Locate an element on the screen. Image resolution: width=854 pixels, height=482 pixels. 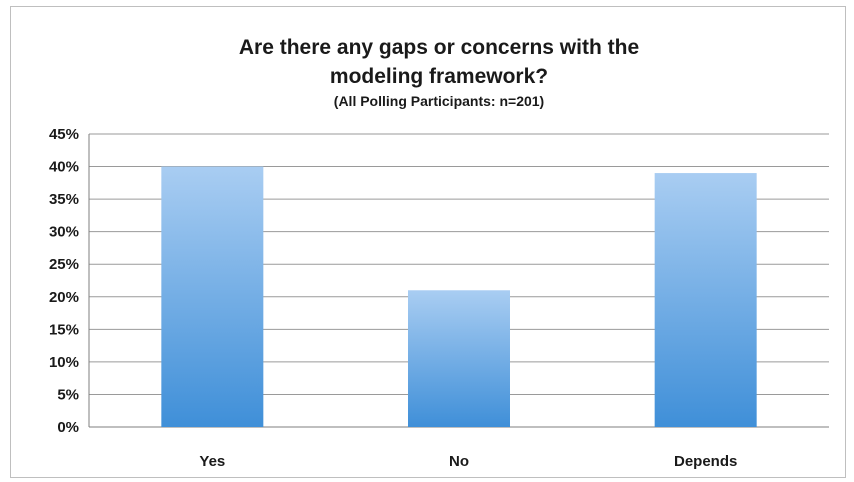
y-tick-label: 30% is located at coordinates (64, 232).